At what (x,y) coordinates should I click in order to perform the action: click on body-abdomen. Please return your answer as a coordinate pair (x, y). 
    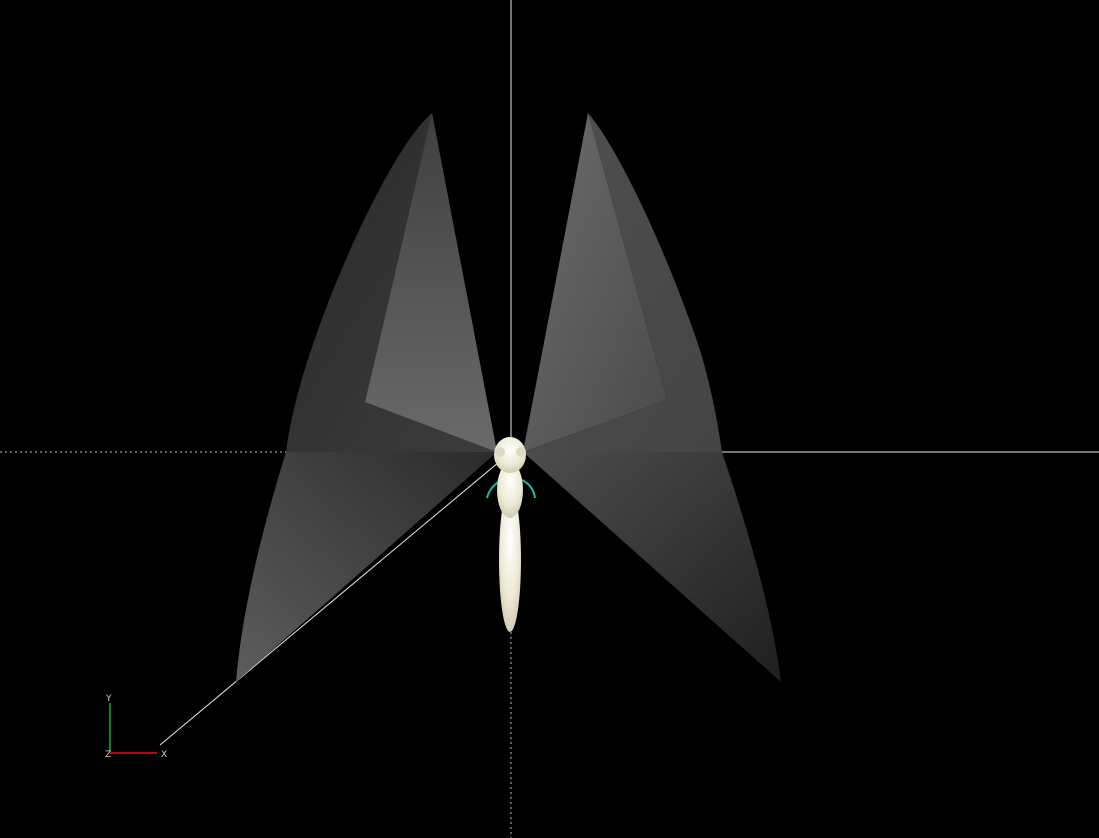
    Looking at the image, I should click on (510, 560).